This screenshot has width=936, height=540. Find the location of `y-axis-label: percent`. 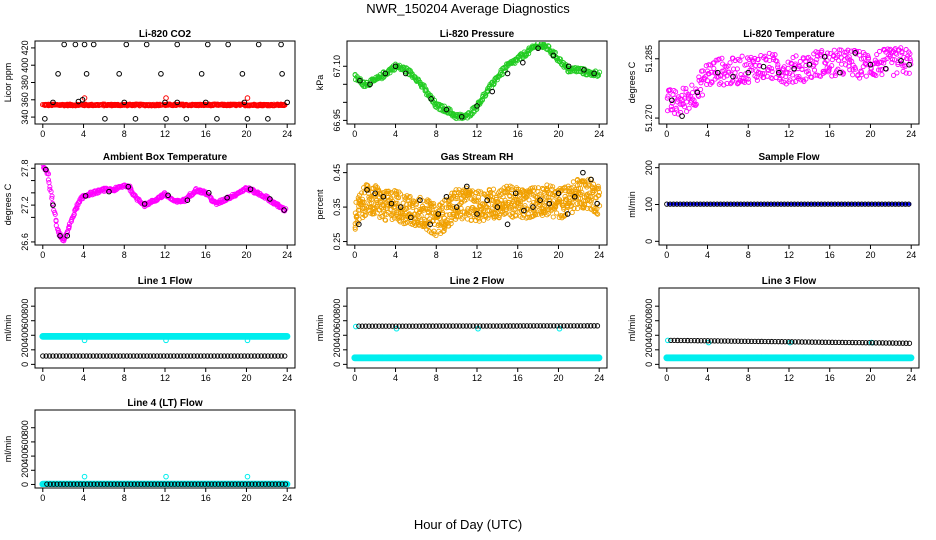

y-axis-label: percent is located at coordinates (320, 204).